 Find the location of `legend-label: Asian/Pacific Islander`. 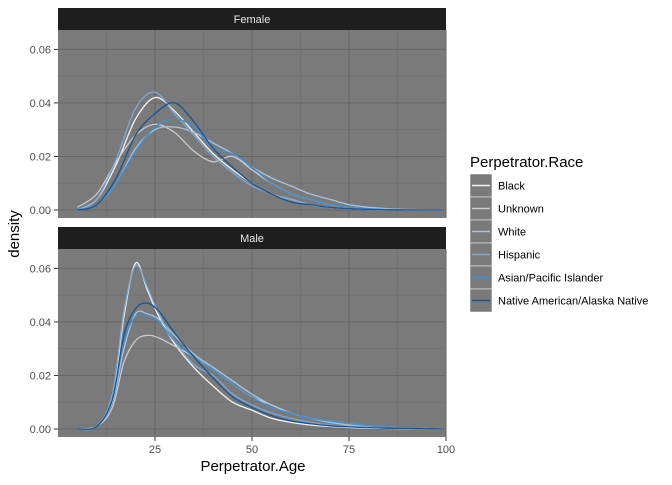

legend-label: Asian/Pacific Islander is located at coordinates (550, 279).